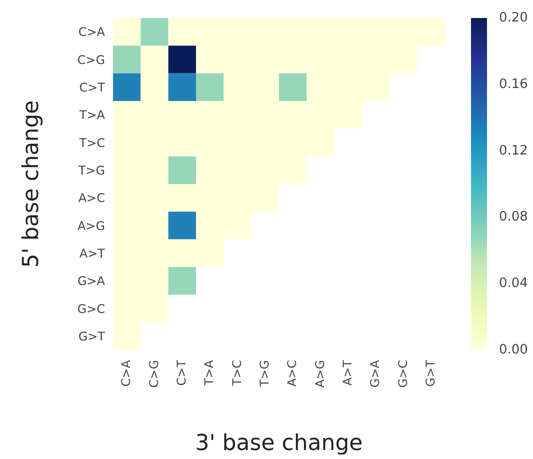  I want to click on y-tick-label: G>T, so click(92, 336).